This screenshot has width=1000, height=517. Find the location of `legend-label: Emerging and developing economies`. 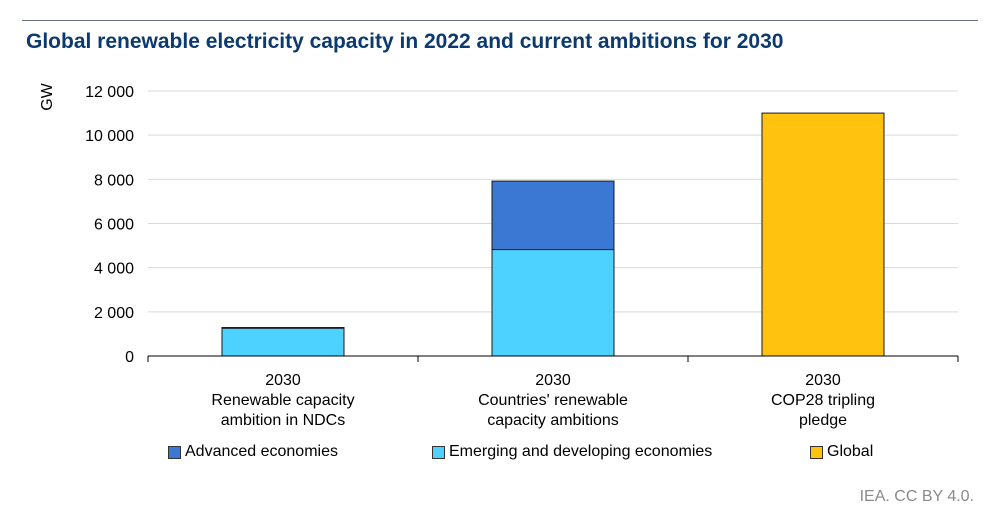

legend-label: Emerging and developing economies is located at coordinates (581, 451).